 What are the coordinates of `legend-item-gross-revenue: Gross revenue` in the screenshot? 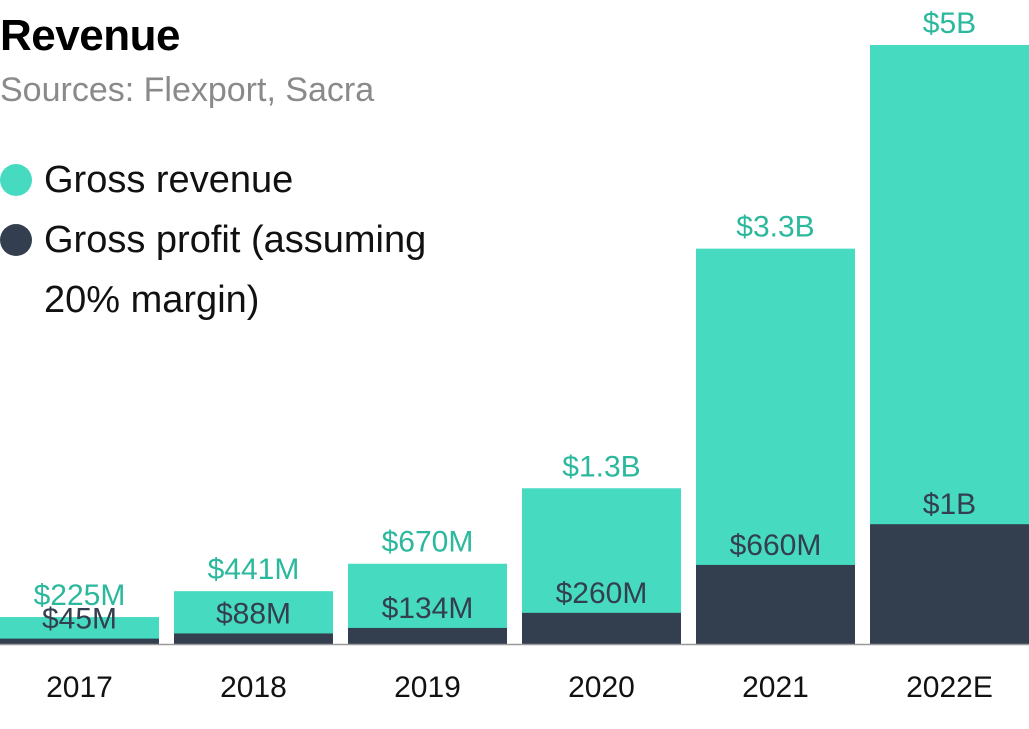 It's located at (260, 180).